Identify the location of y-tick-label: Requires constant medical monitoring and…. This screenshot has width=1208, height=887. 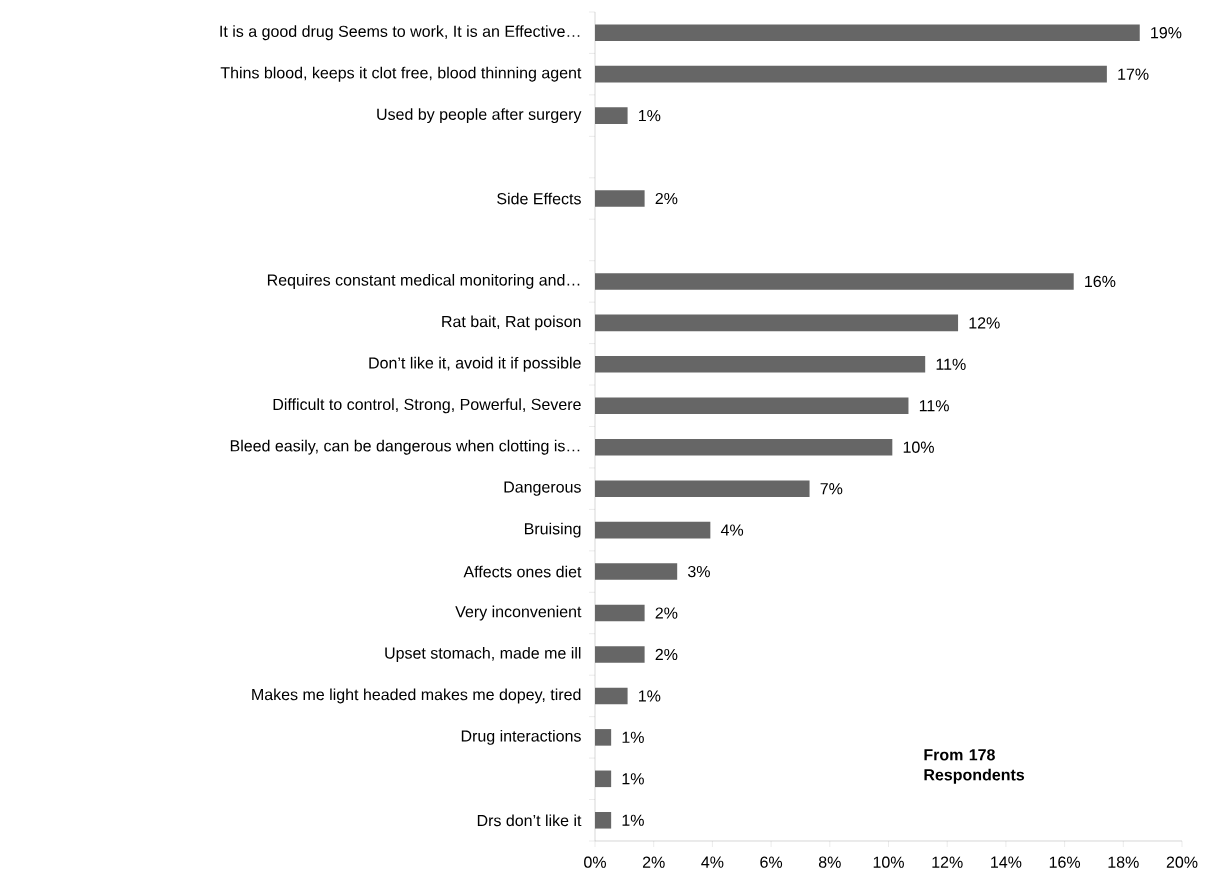
(423, 281).